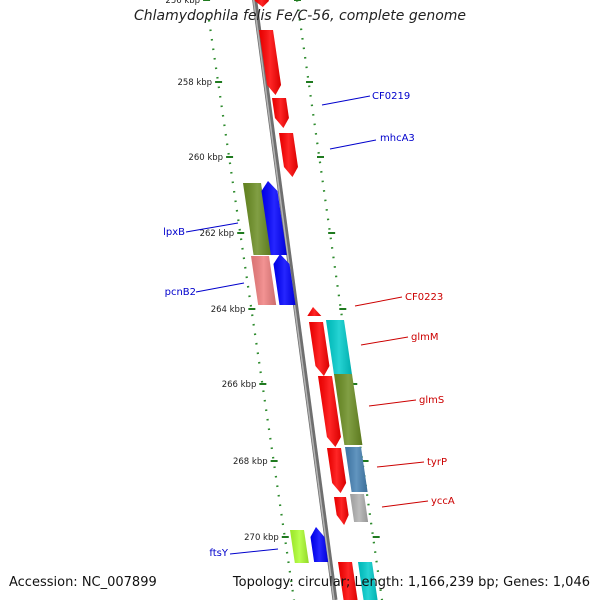 The width and height of the screenshot is (600, 600). Describe the element at coordinates (384, 341) in the screenshot. I see `leader-line-glmM` at that location.